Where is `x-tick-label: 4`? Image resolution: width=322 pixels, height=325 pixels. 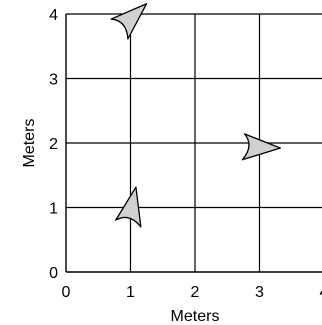 x-tick-label: 4 is located at coordinates (321, 292).